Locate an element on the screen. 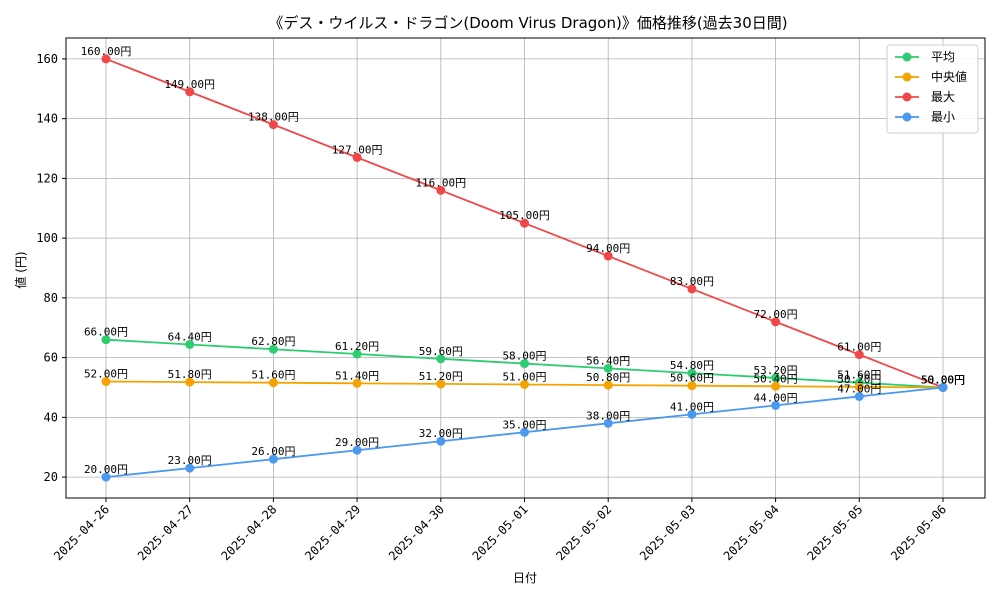  legend-label: 最小 is located at coordinates (943, 117).